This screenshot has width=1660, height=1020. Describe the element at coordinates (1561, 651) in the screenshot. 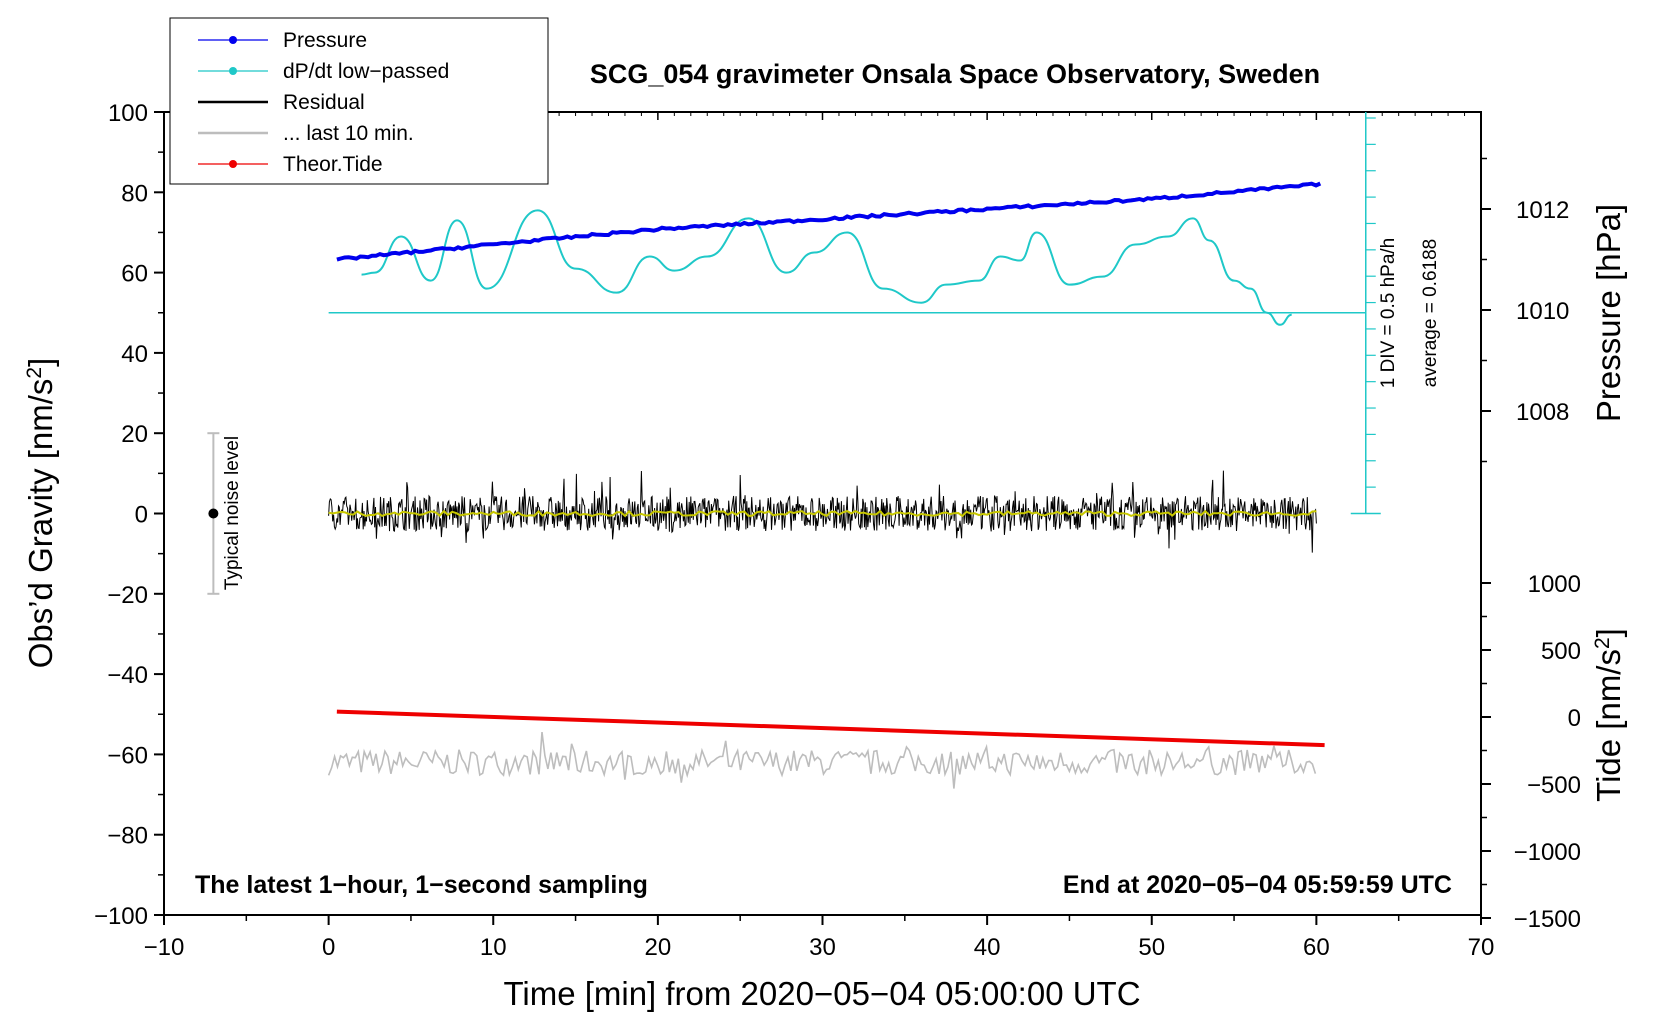

I see `tide-tick-label: 500` at that location.